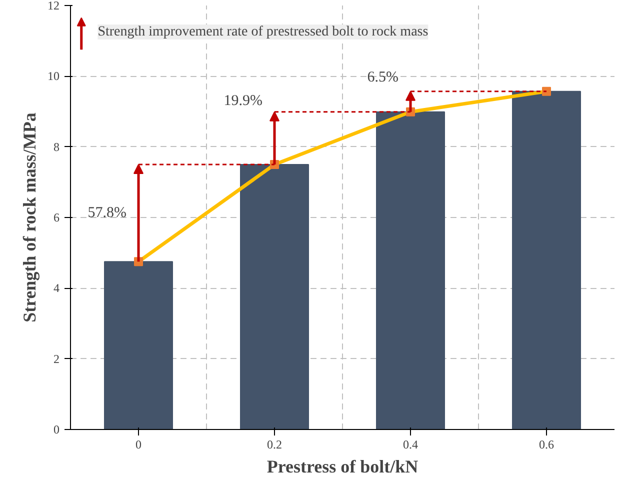  I want to click on y-tick-label: 10, so click(54, 76).